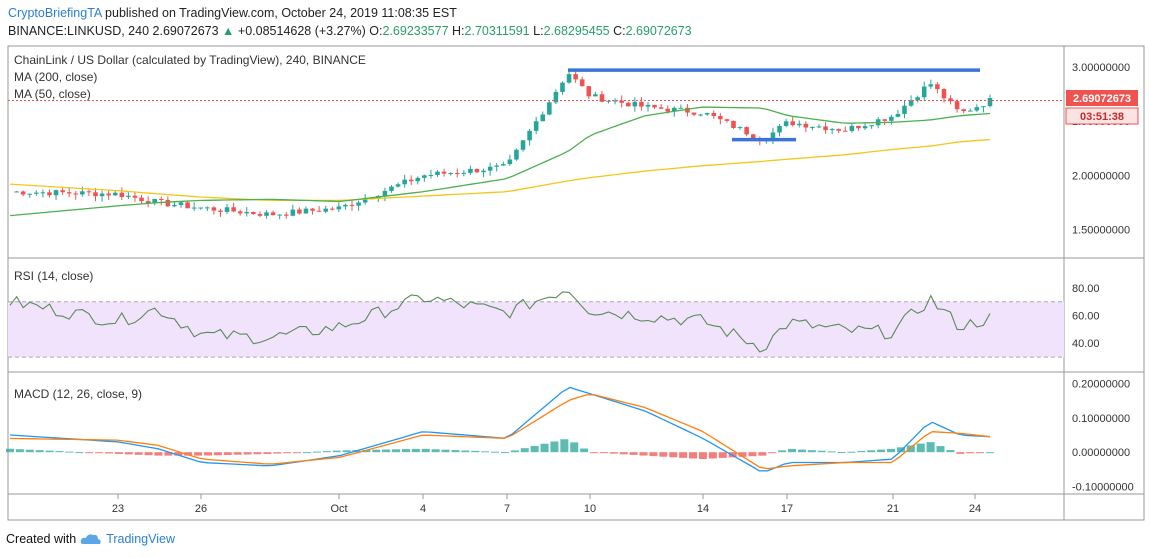 This screenshot has width=1150, height=558. Describe the element at coordinates (140, 539) in the screenshot. I see `tradingview-link: TradingView` at that location.